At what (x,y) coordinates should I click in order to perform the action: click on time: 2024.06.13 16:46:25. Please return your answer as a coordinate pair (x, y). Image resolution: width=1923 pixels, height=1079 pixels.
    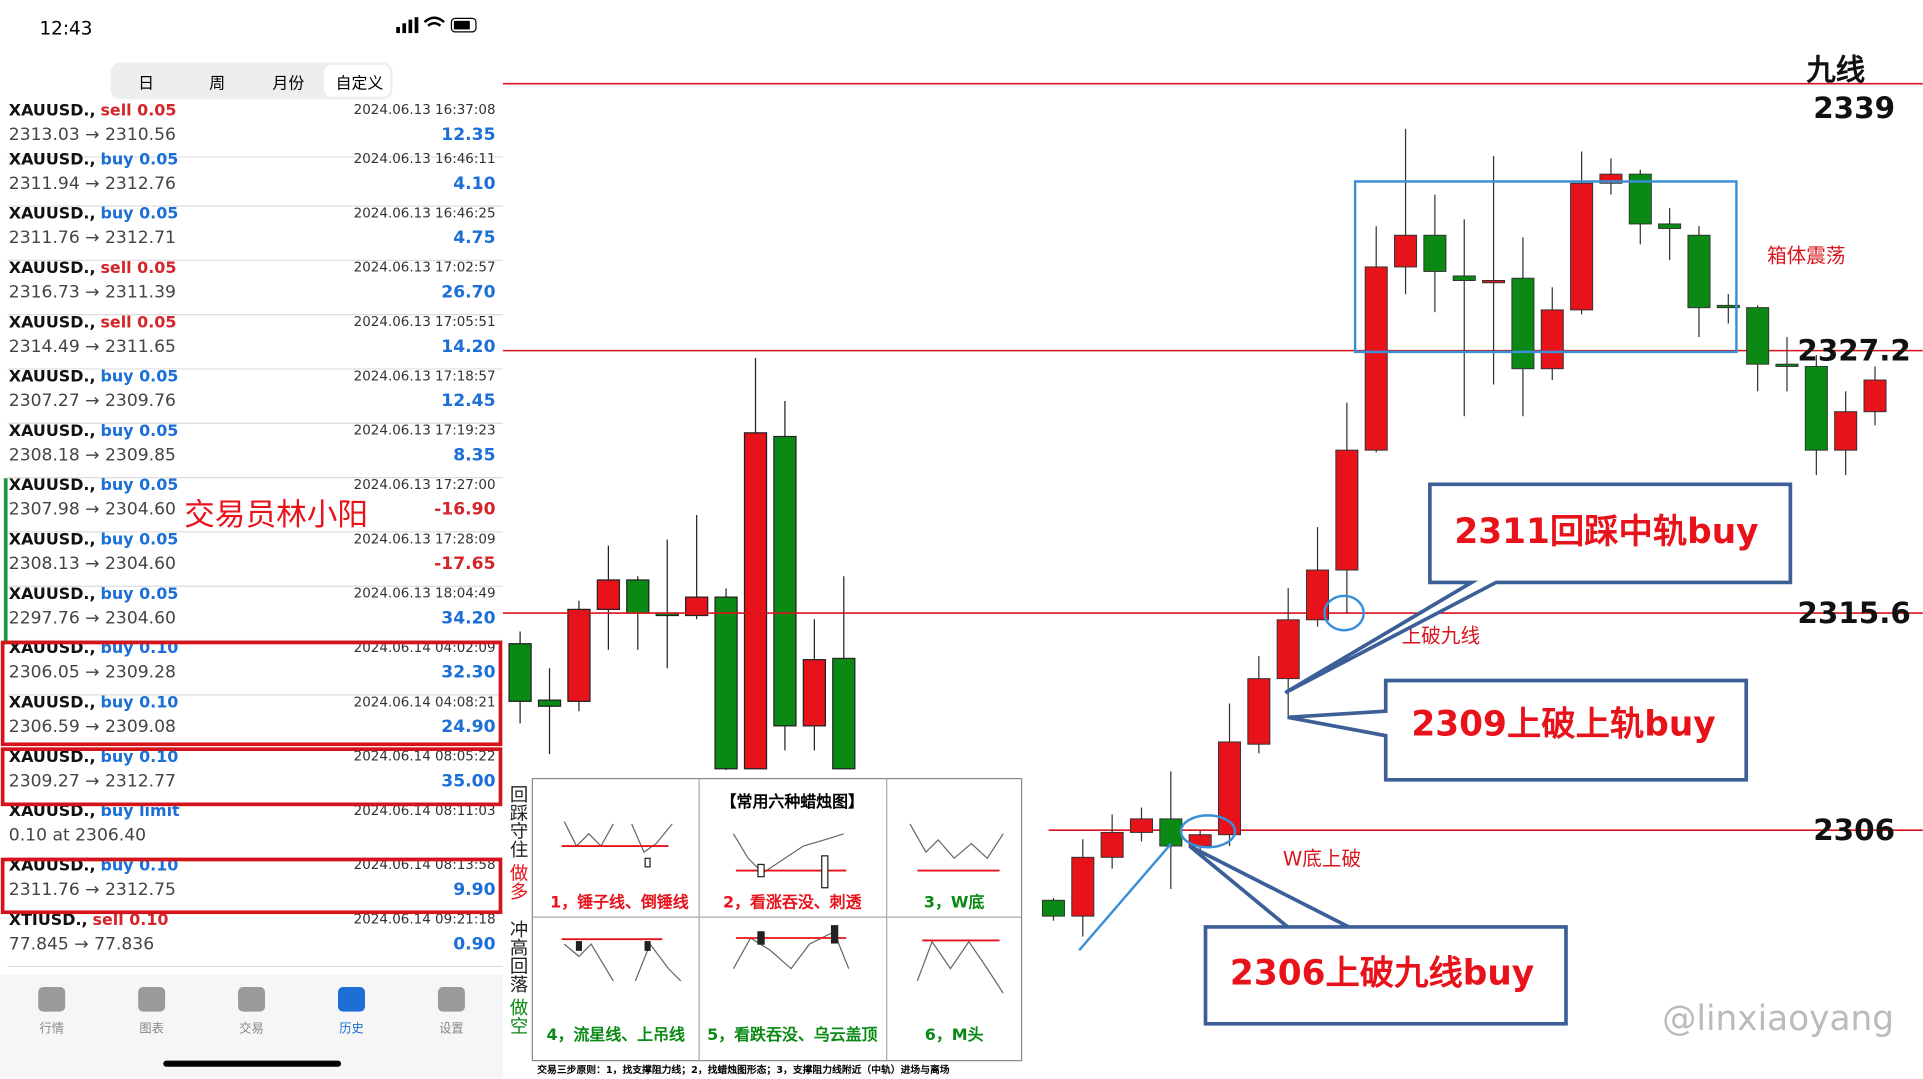
    Looking at the image, I should click on (425, 213).